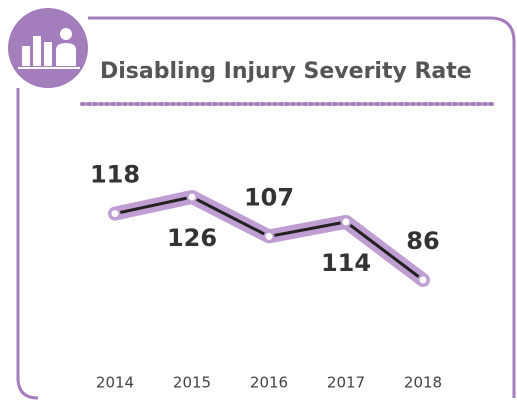 This screenshot has height=406, width=517. Describe the element at coordinates (115, 383) in the screenshot. I see `x-tick-label: 2014` at that location.